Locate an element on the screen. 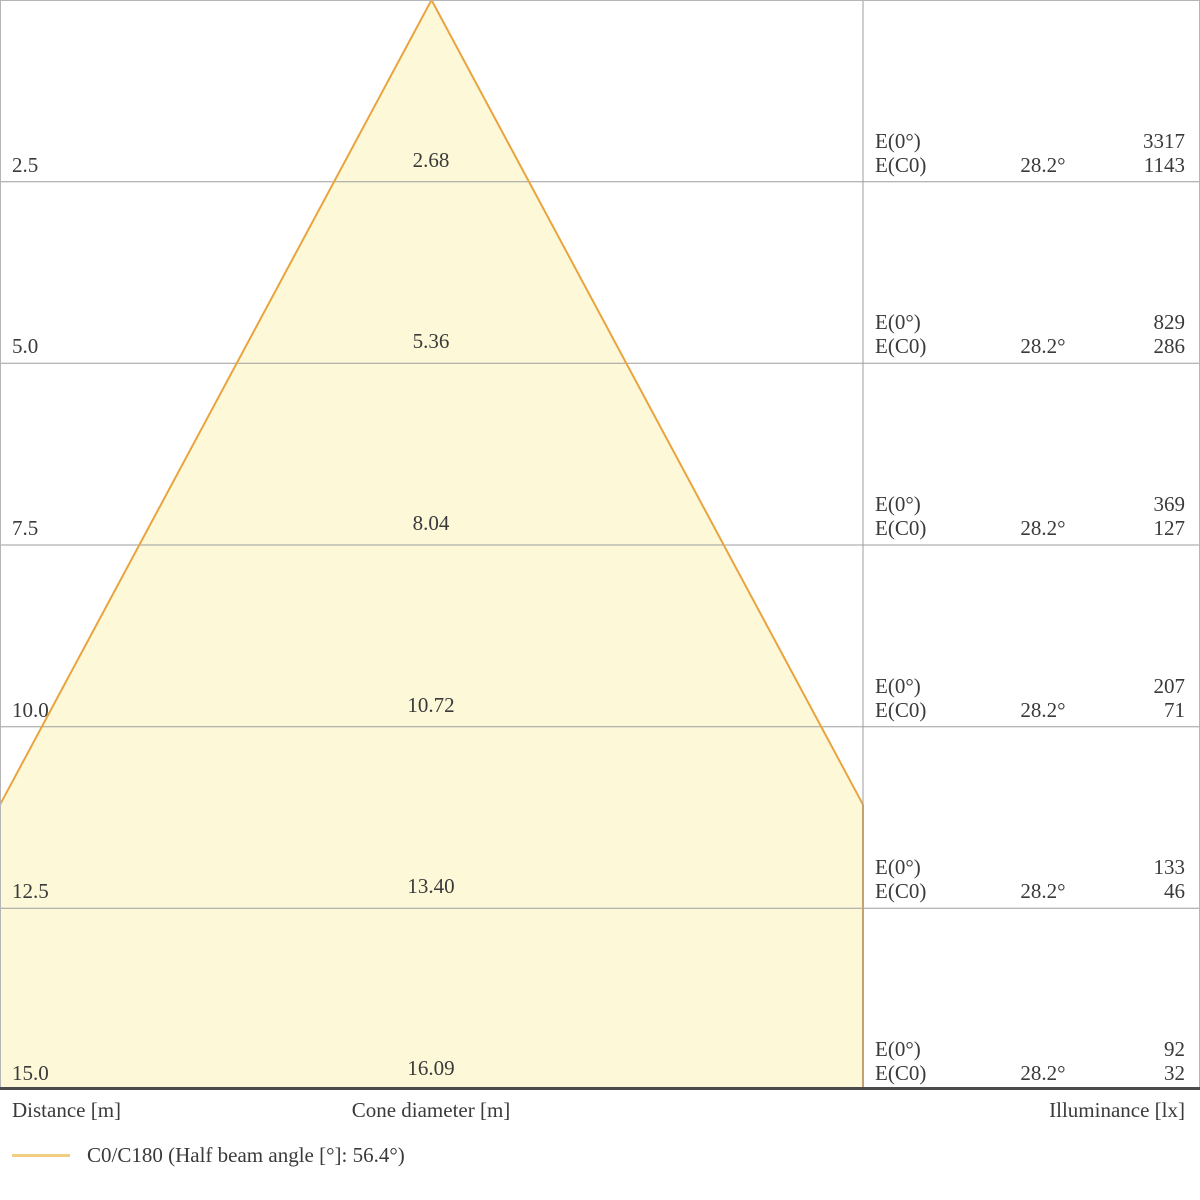 The height and width of the screenshot is (1200, 1200). legend-label: C0/C180 (Half beam angle [°]: 56.4°) is located at coordinates (246, 1154).